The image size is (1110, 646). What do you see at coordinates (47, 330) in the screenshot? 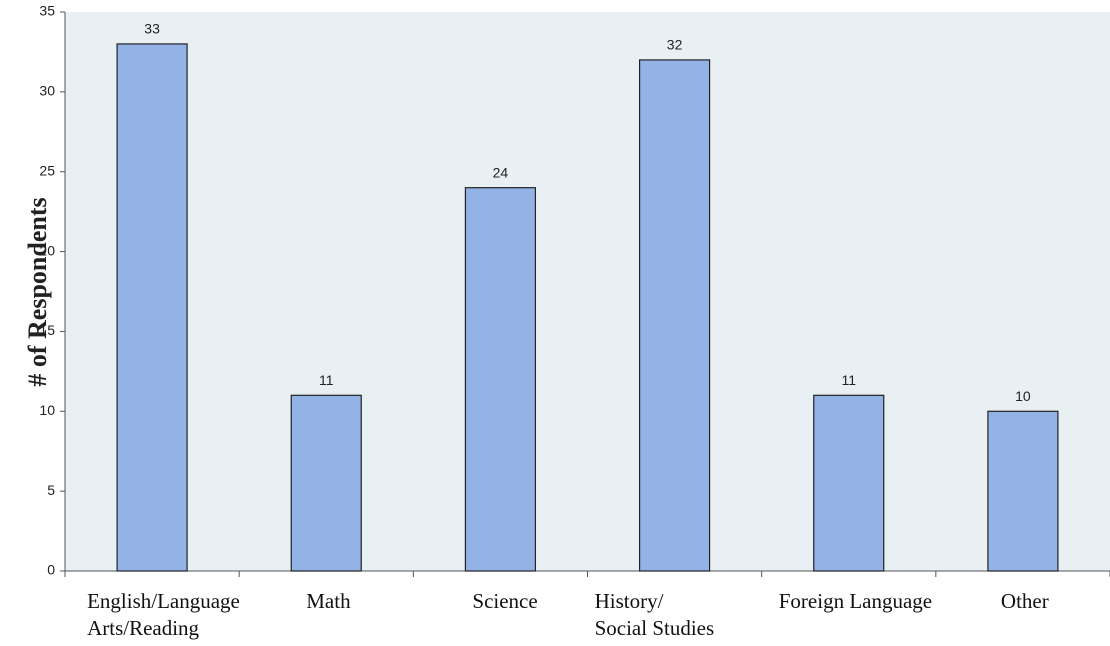
I see `y-tick-label: 15` at bounding box center [47, 330].